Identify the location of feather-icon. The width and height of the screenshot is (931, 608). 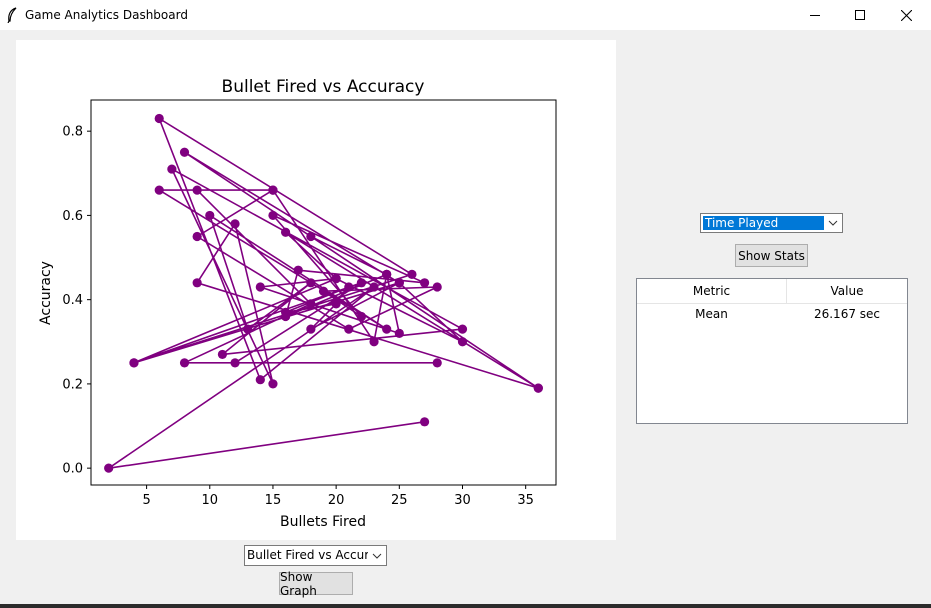
(12, 15).